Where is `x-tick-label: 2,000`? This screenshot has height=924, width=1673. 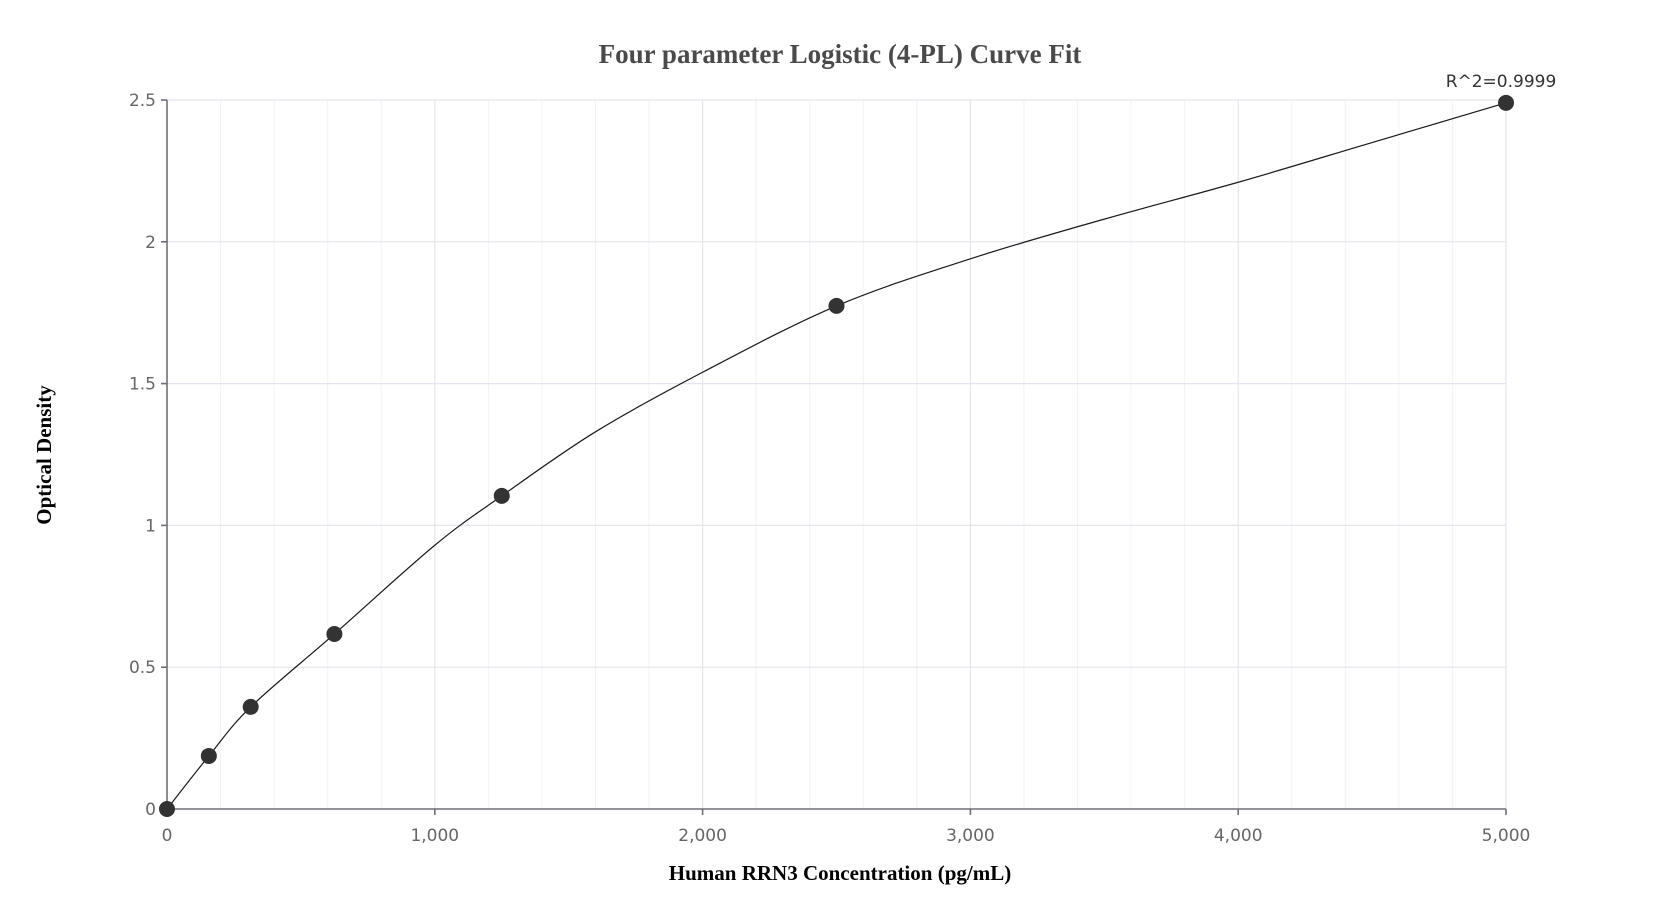 x-tick-label: 2,000 is located at coordinates (702, 836).